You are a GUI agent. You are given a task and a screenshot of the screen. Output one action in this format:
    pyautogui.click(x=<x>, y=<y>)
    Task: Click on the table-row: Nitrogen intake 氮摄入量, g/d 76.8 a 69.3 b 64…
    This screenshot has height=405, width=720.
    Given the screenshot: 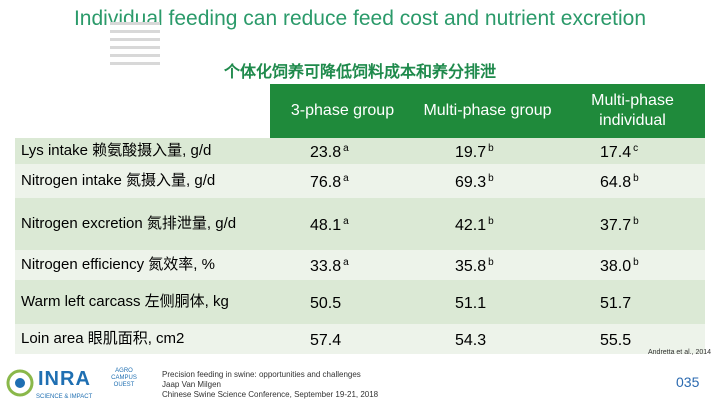 What is the action you would take?
    pyautogui.click(x=360, y=181)
    